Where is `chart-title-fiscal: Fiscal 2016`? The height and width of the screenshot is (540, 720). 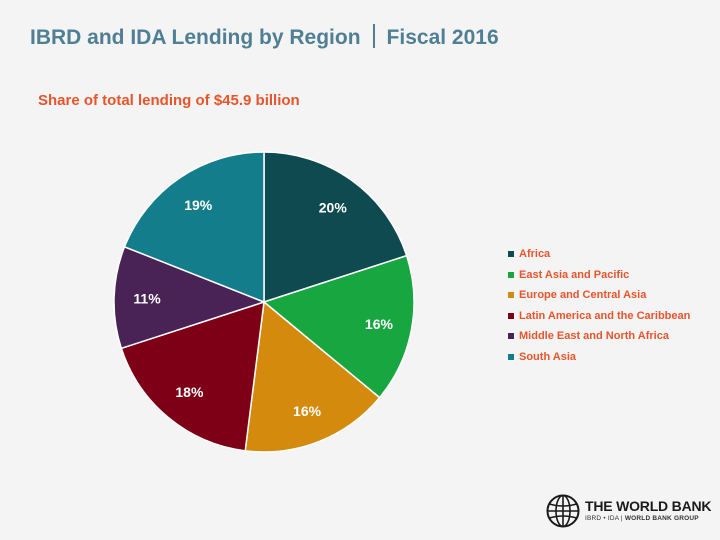
chart-title-fiscal: Fiscal 2016 is located at coordinates (442, 37).